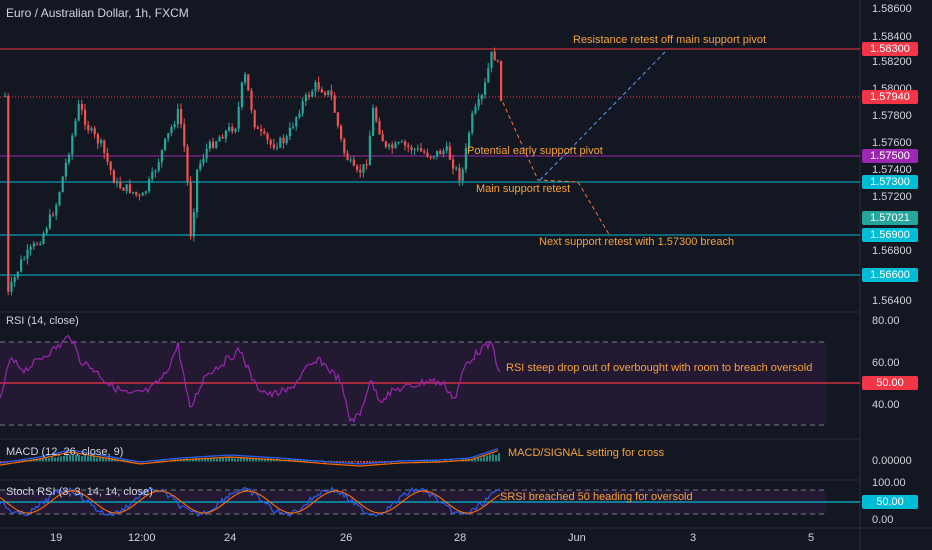 The width and height of the screenshot is (932, 550). I want to click on time-axis-label: 19, so click(56, 538).